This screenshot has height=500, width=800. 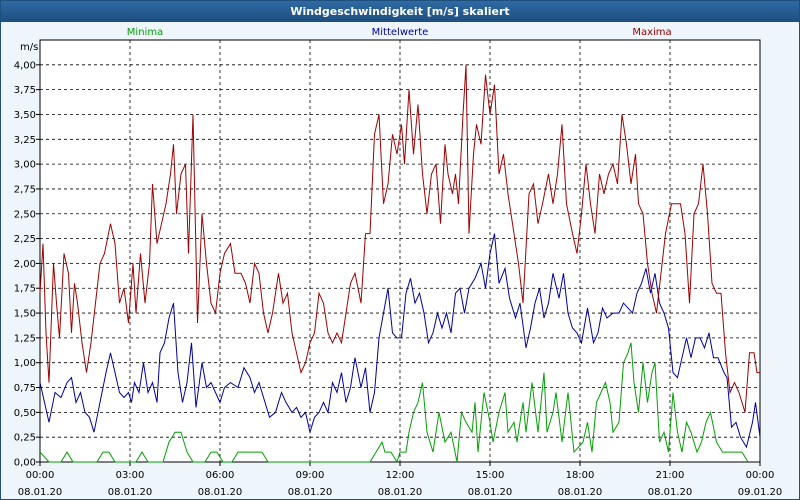 I want to click on legend: Minima Mittelwerte Maxima, so click(x=399, y=32).